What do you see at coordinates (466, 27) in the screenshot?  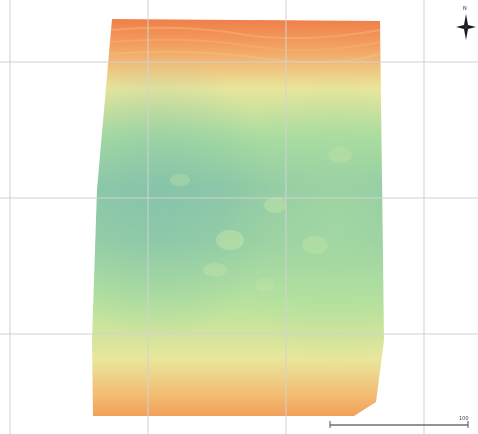 I see `north-arrow-icon` at bounding box center [466, 27].